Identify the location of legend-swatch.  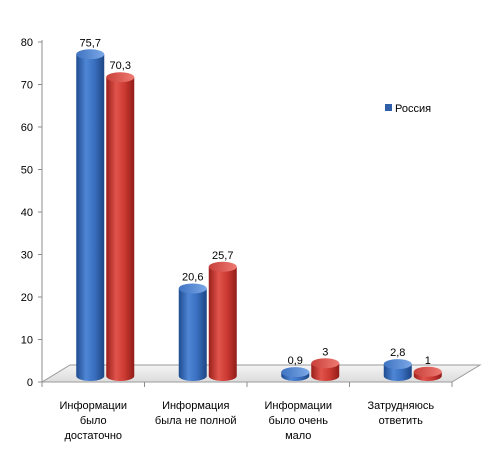
(388, 107).